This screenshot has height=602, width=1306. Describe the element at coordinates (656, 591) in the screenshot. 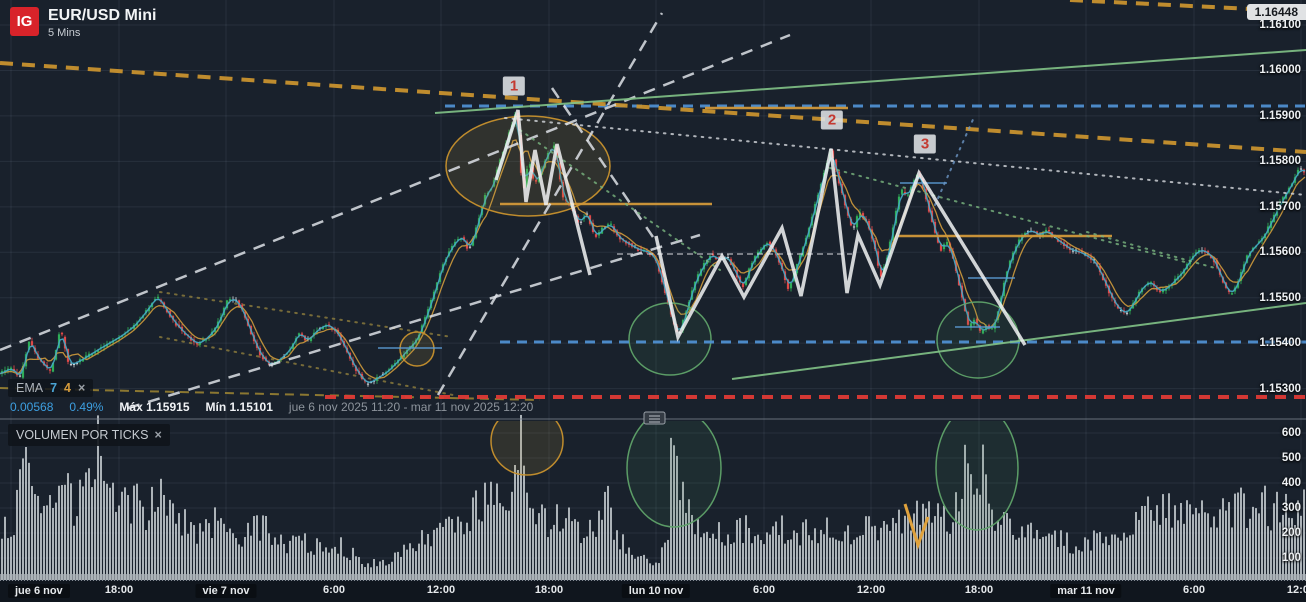

I see `time-axis-date-label: lun 10 nov` at that location.